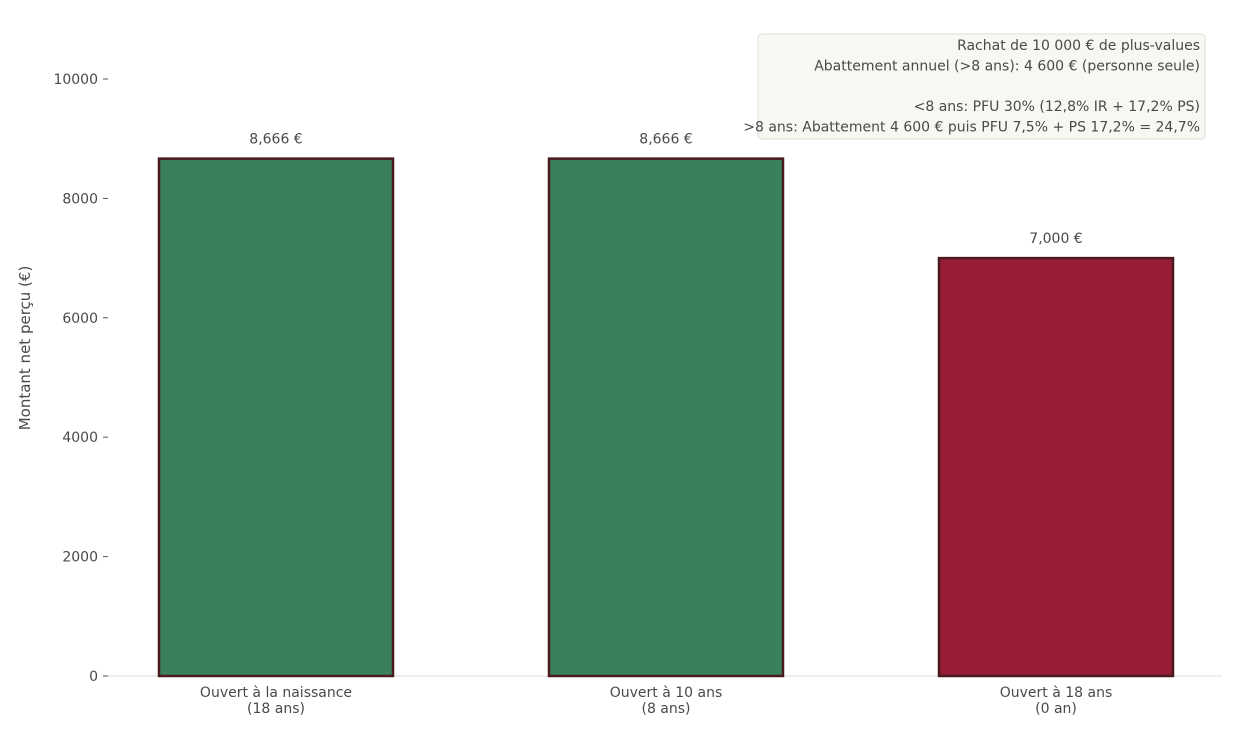 Image resolution: width=1239 pixels, height=750 pixels. I want to click on value-labels: 8,666 € 8,666 € 7,000 €, so click(665, 189).